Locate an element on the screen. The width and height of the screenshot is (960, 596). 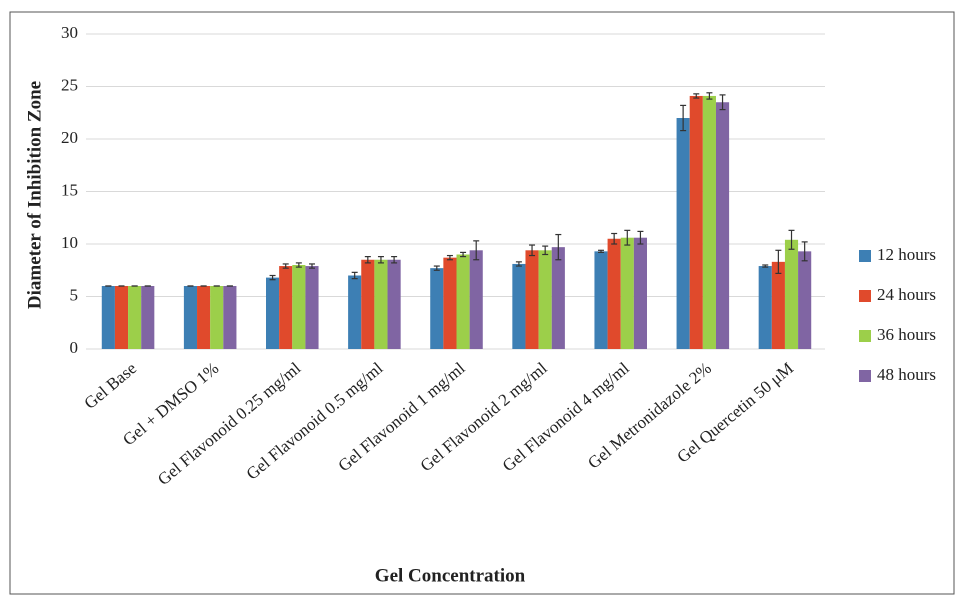
y-axis-title: Diameter of Inhibition Zone is located at coordinates (34, 195).